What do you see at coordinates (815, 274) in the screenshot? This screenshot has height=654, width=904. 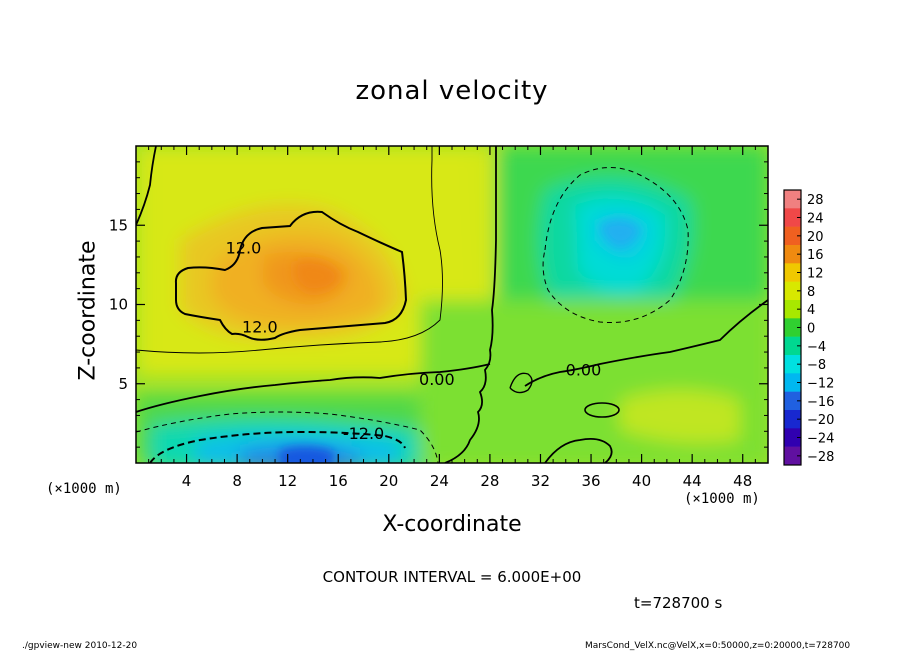 I see `colorbar-label: 12` at bounding box center [815, 274].